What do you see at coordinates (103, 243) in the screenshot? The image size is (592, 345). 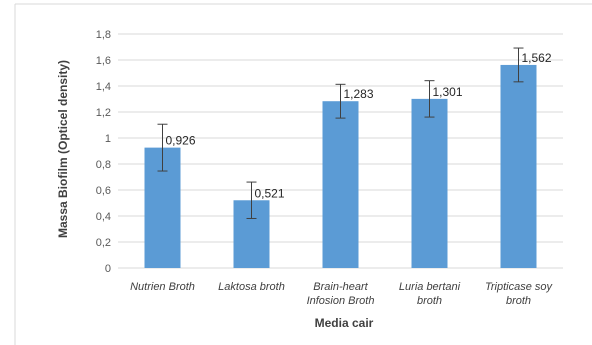 I see `y-tick-label: 0,2` at bounding box center [103, 243].